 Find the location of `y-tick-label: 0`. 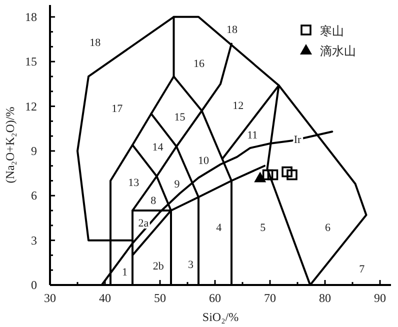

y-tick-label: 0 is located at coordinates (34, 285).